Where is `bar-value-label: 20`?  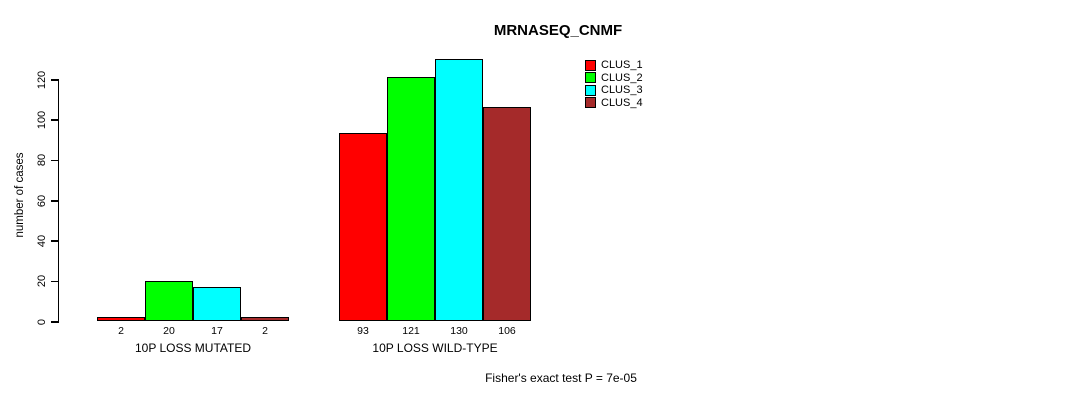
bar-value-label: 20 is located at coordinates (169, 331).